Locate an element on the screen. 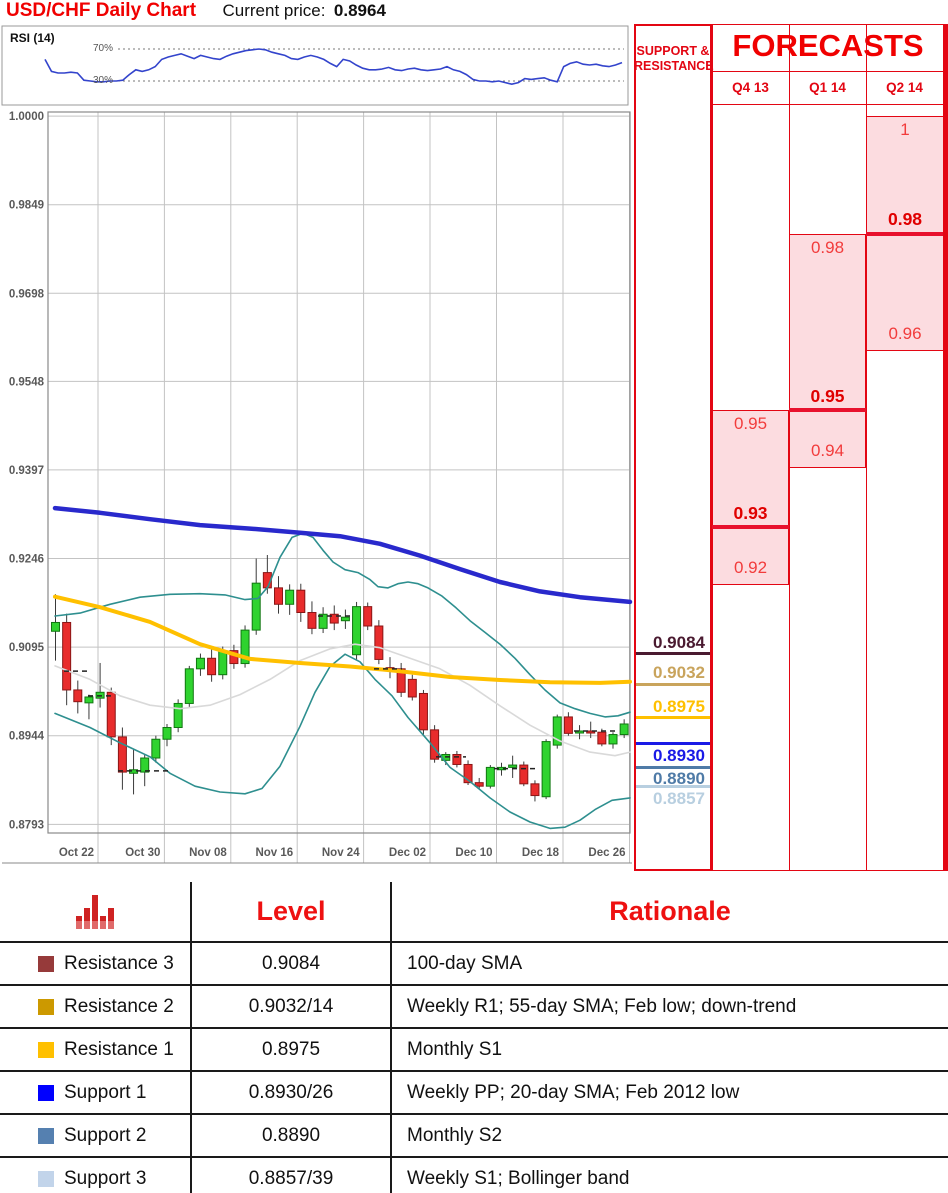  y-axis-label: 0.9095 is located at coordinates (27, 648).